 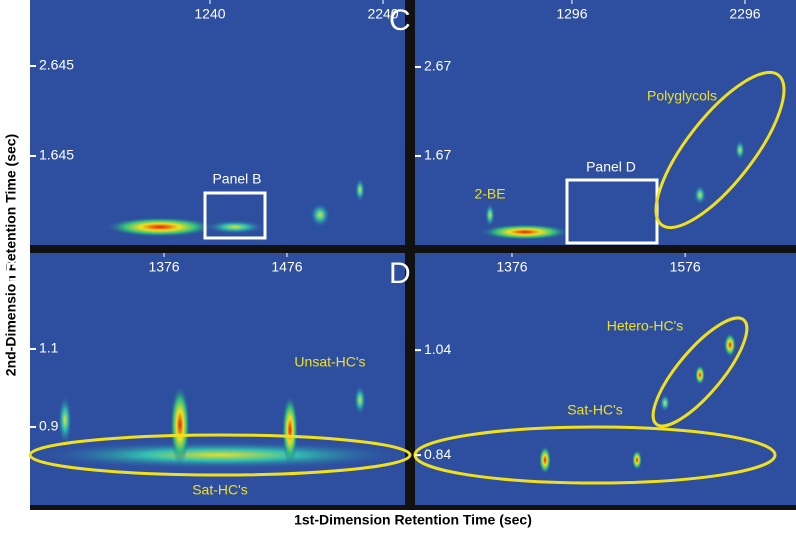 What do you see at coordinates (489, 194) in the screenshot?
I see `annotation: 2-BE` at bounding box center [489, 194].